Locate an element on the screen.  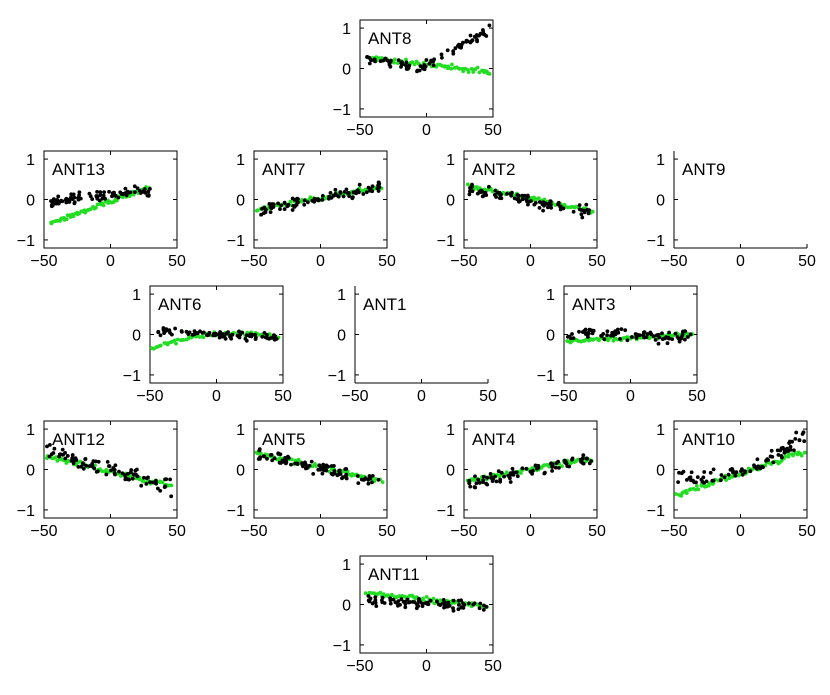
x-tick-label: −50 is located at coordinates (253, 261).